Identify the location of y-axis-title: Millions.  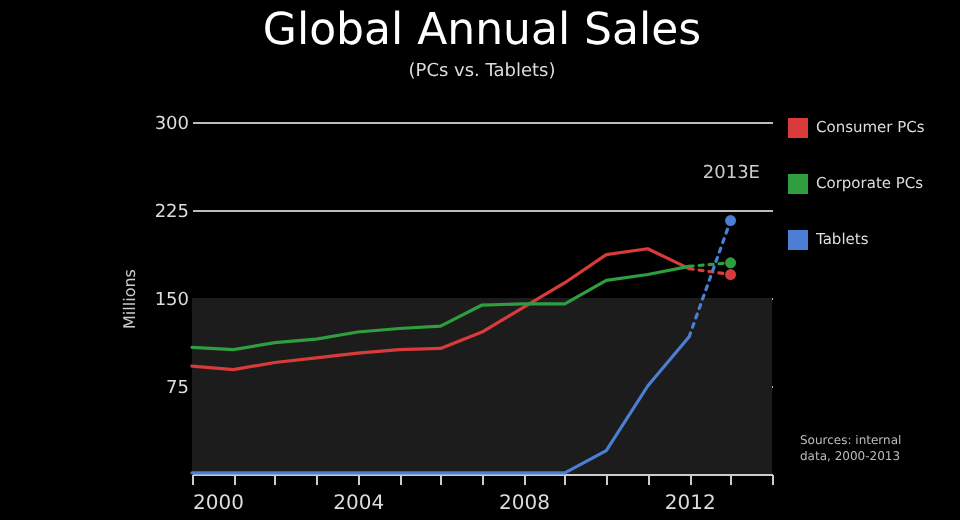
(129, 299).